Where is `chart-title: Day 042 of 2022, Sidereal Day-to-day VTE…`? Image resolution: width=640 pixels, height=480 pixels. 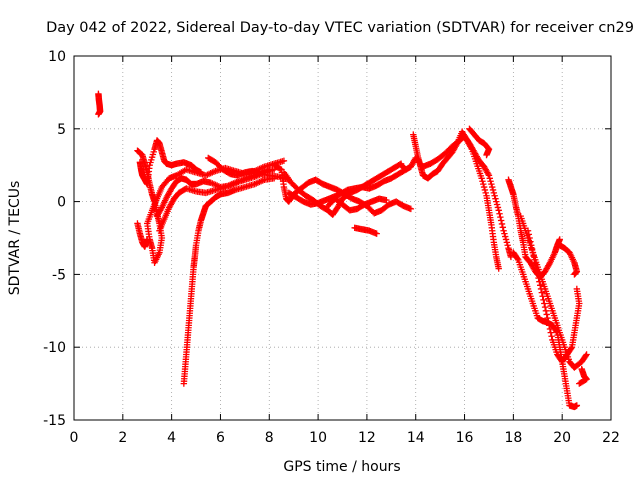 chart-title: Day 042 of 2022, Sidereal Day-to-day VTE… is located at coordinates (340, 28).